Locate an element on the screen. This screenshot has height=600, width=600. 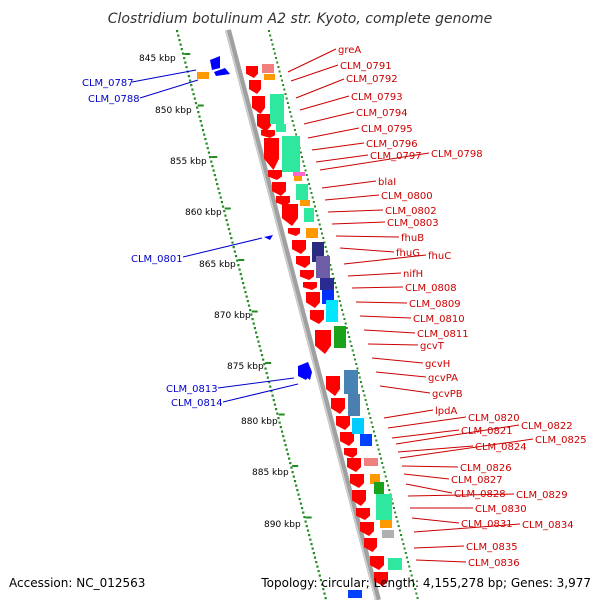
gene-label-lpda: lpdA is located at coordinates (446, 411).